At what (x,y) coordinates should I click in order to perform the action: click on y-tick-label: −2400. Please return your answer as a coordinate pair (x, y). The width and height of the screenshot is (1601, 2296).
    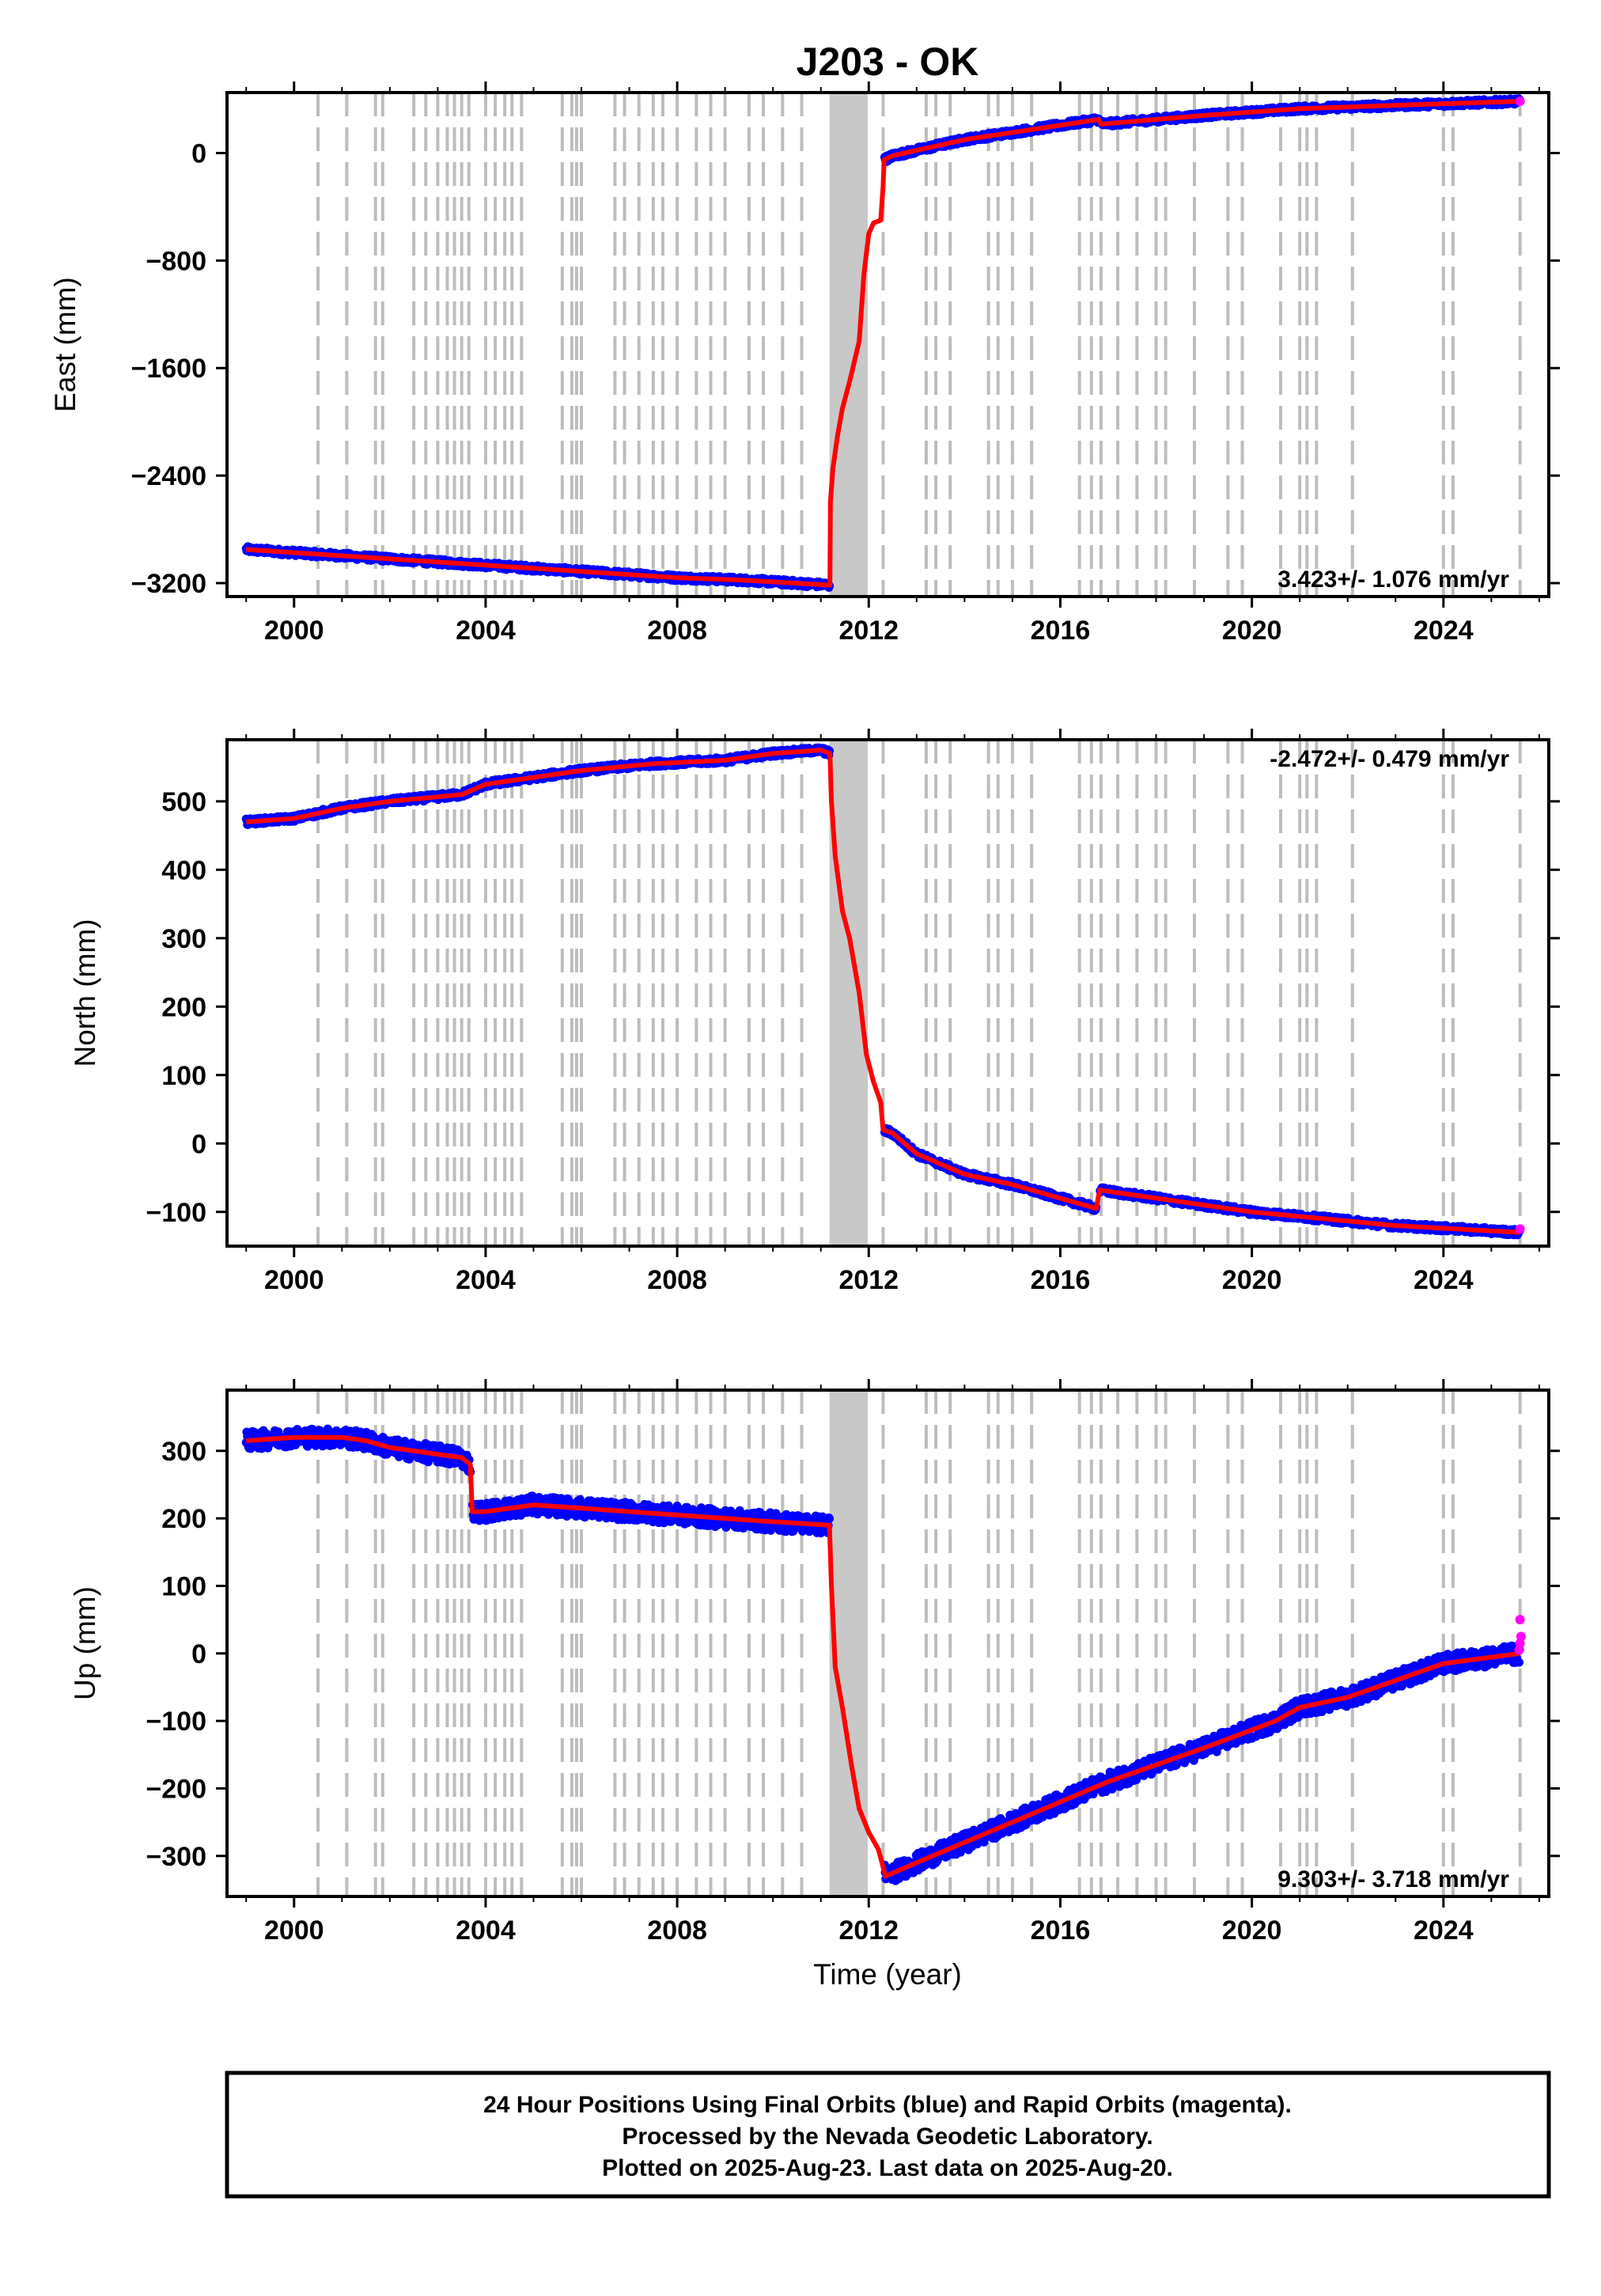
    Looking at the image, I should click on (169, 476).